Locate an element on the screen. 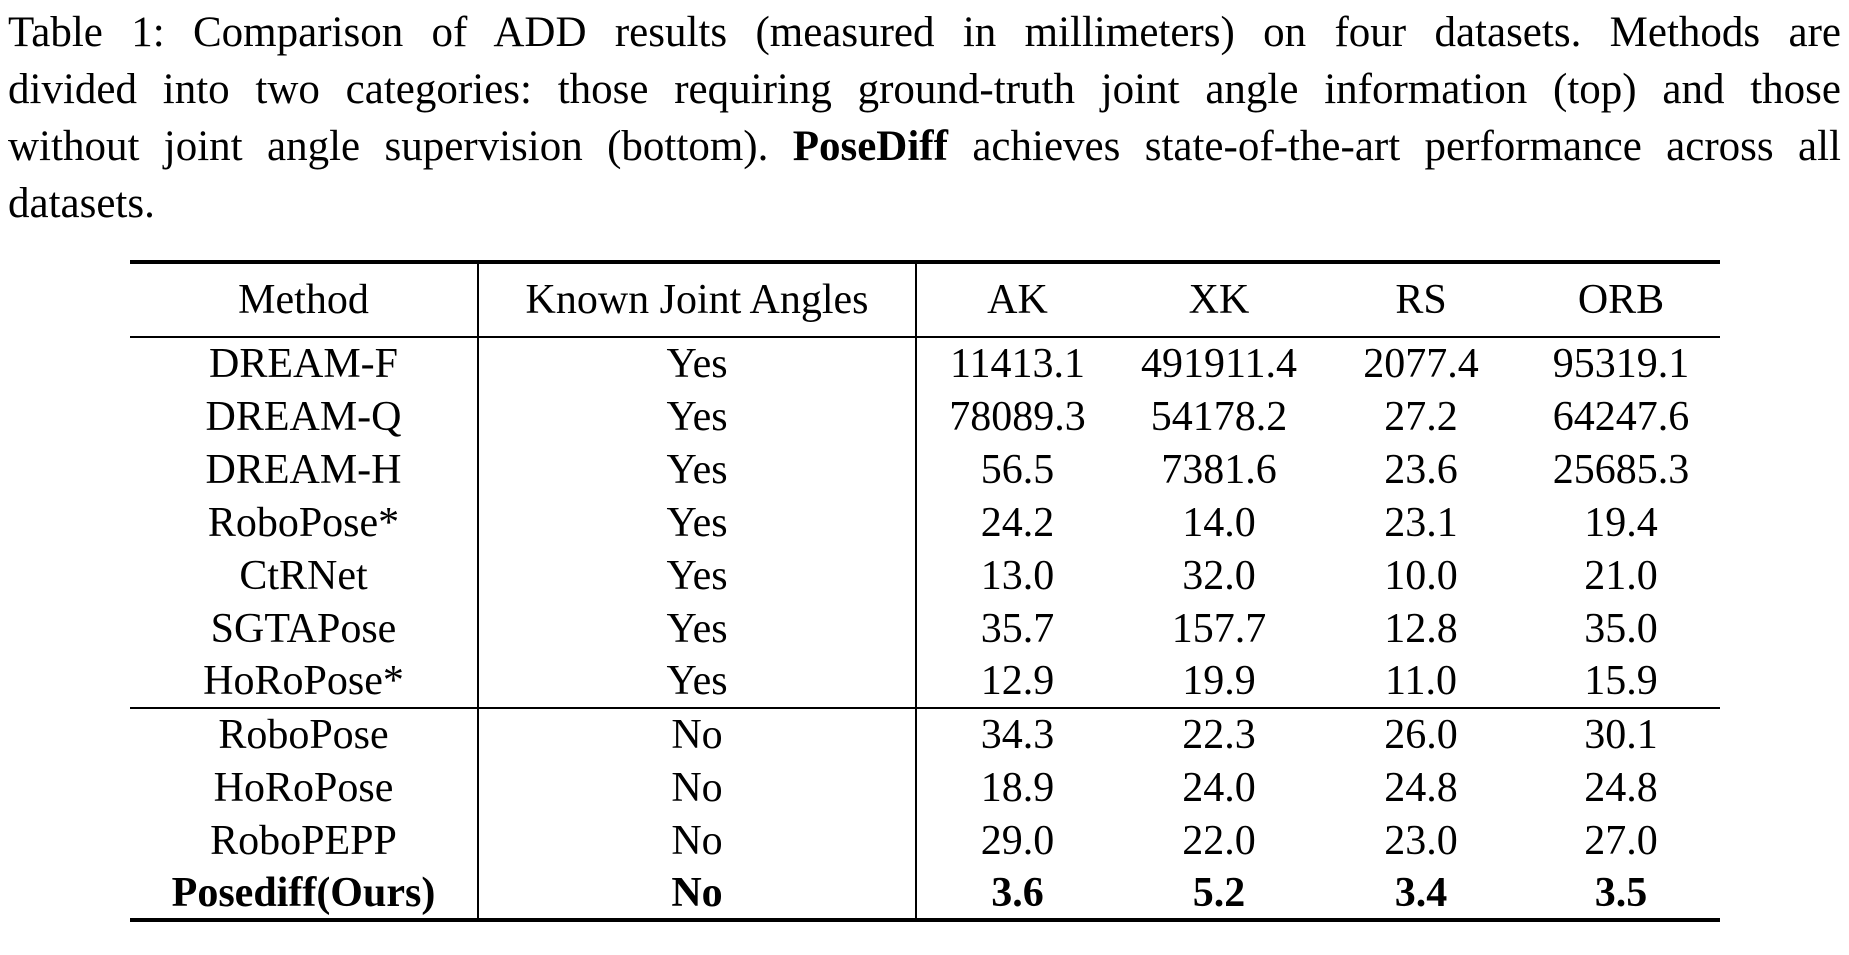  value-cell: 22.0 is located at coordinates (1219, 840).